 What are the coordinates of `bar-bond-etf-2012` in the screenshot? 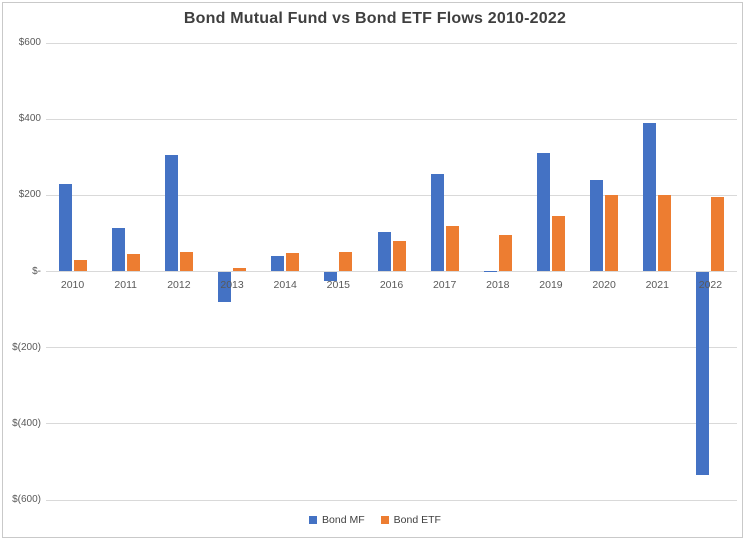 It's located at (186, 262).